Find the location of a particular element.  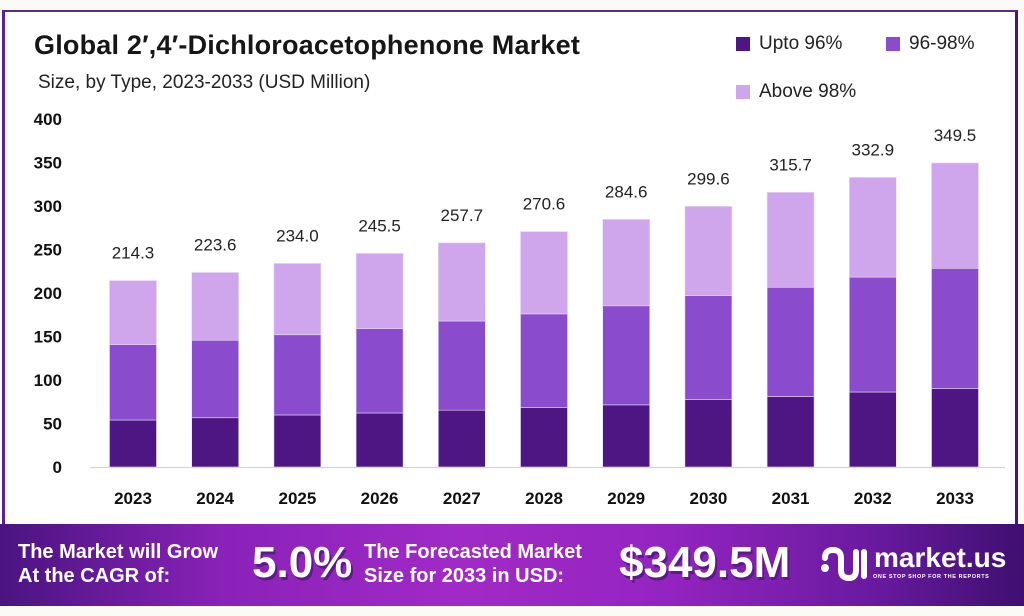

legend-item-96-98: 96-98% is located at coordinates (930, 44).